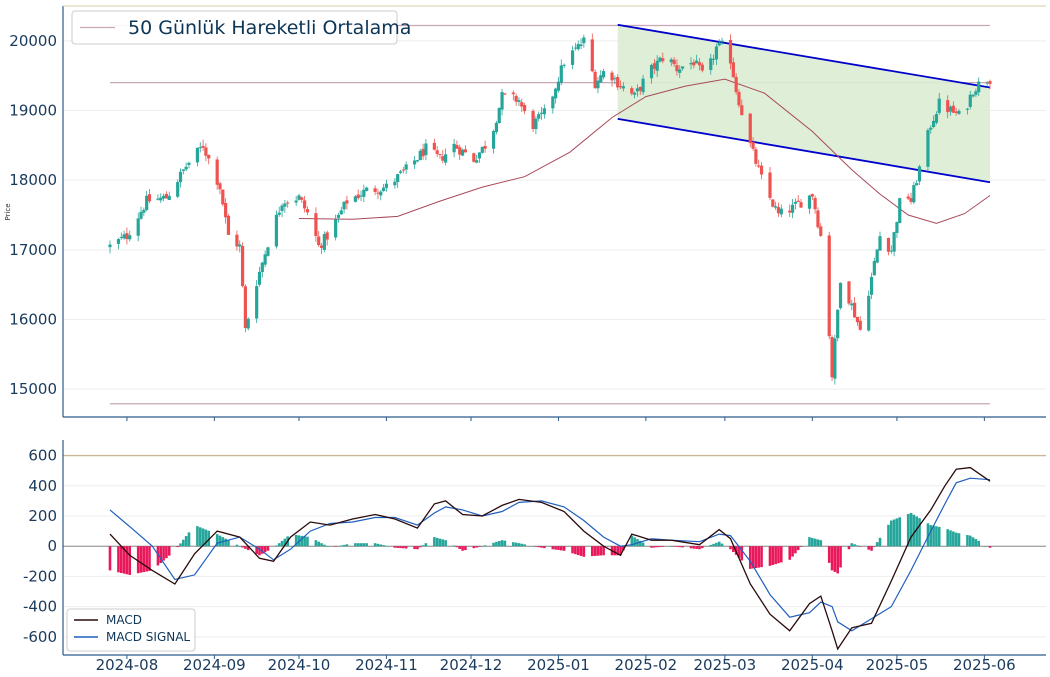 This screenshot has width=1050, height=677. What do you see at coordinates (804, 103) in the screenshot?
I see `trend-channel` at bounding box center [804, 103].